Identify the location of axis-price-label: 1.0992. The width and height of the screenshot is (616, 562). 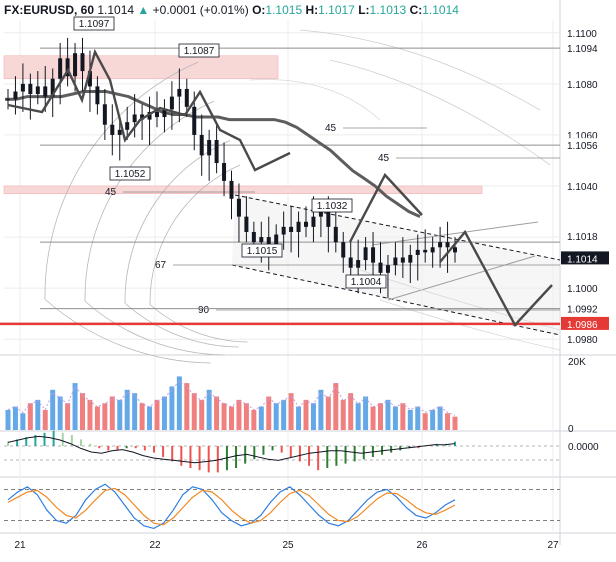
(582, 310).